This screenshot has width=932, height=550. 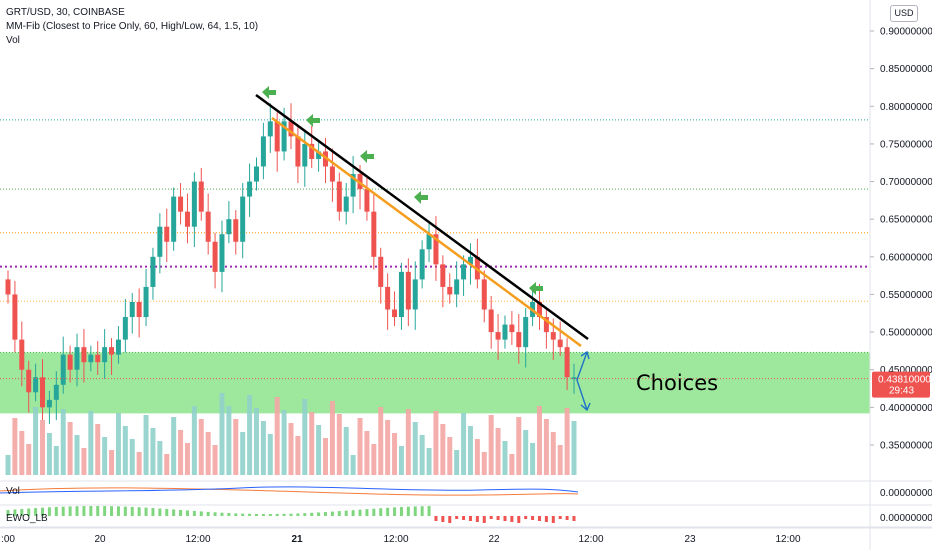 I want to click on vol-osc-line-b, so click(x=289, y=490).